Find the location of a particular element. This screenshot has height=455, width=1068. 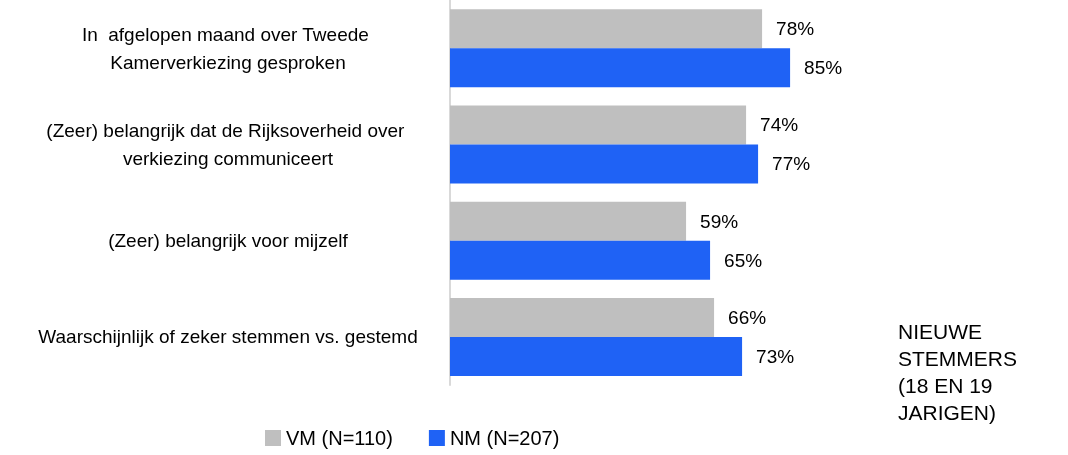

data-label: 73% is located at coordinates (775, 356).